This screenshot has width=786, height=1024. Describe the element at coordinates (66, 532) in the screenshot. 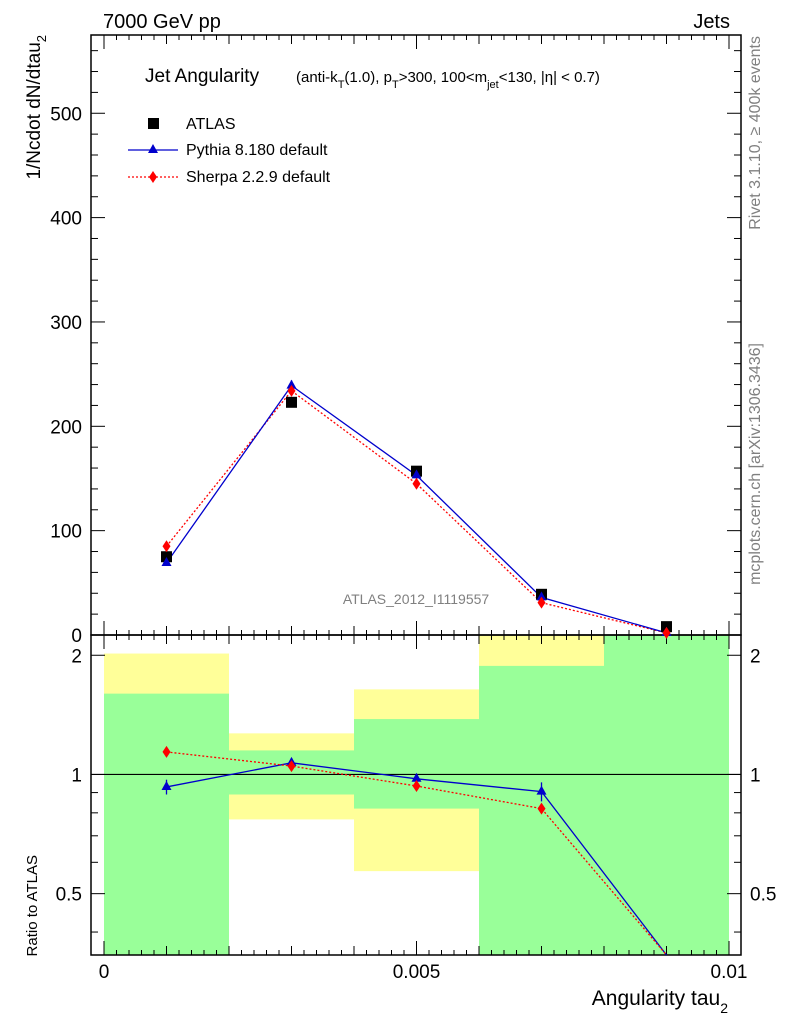

I see `main-ytick-label: 100` at that location.